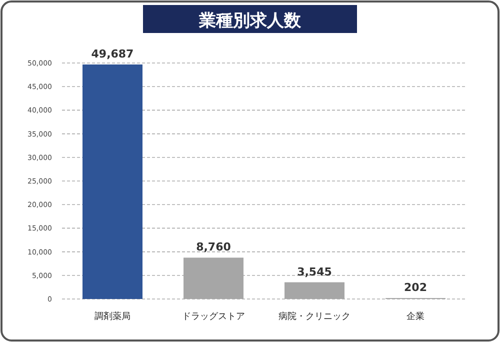 The width and height of the screenshot is (500, 342). What do you see at coordinates (415, 287) in the screenshot?
I see `data-label: 202` at bounding box center [415, 287].